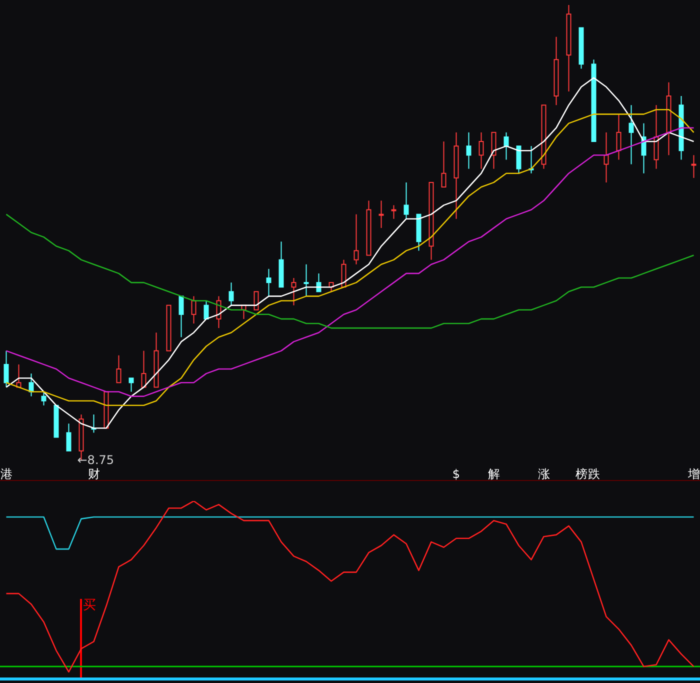 The image size is (700, 683). I want to click on x-tick-label: 港, so click(6, 474).